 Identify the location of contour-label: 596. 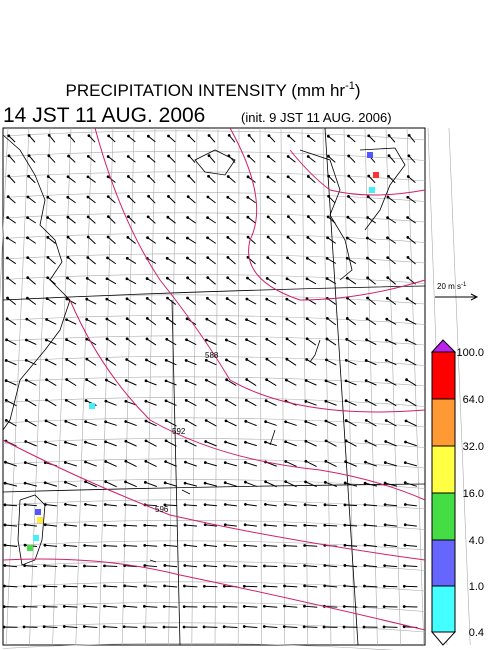
(162, 509).